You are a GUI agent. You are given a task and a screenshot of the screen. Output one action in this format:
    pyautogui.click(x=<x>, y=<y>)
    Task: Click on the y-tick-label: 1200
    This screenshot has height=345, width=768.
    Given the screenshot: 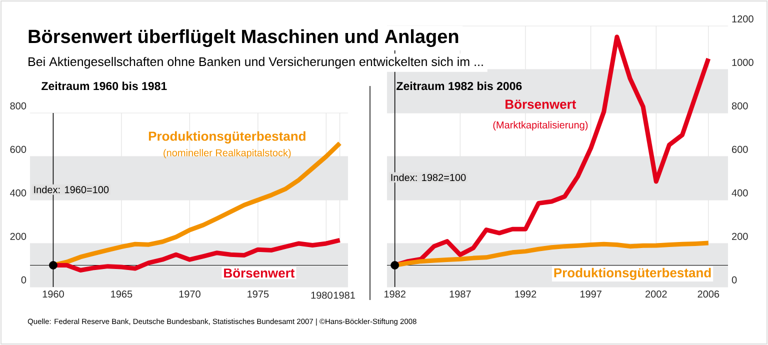 What is the action you would take?
    pyautogui.click(x=743, y=18)
    